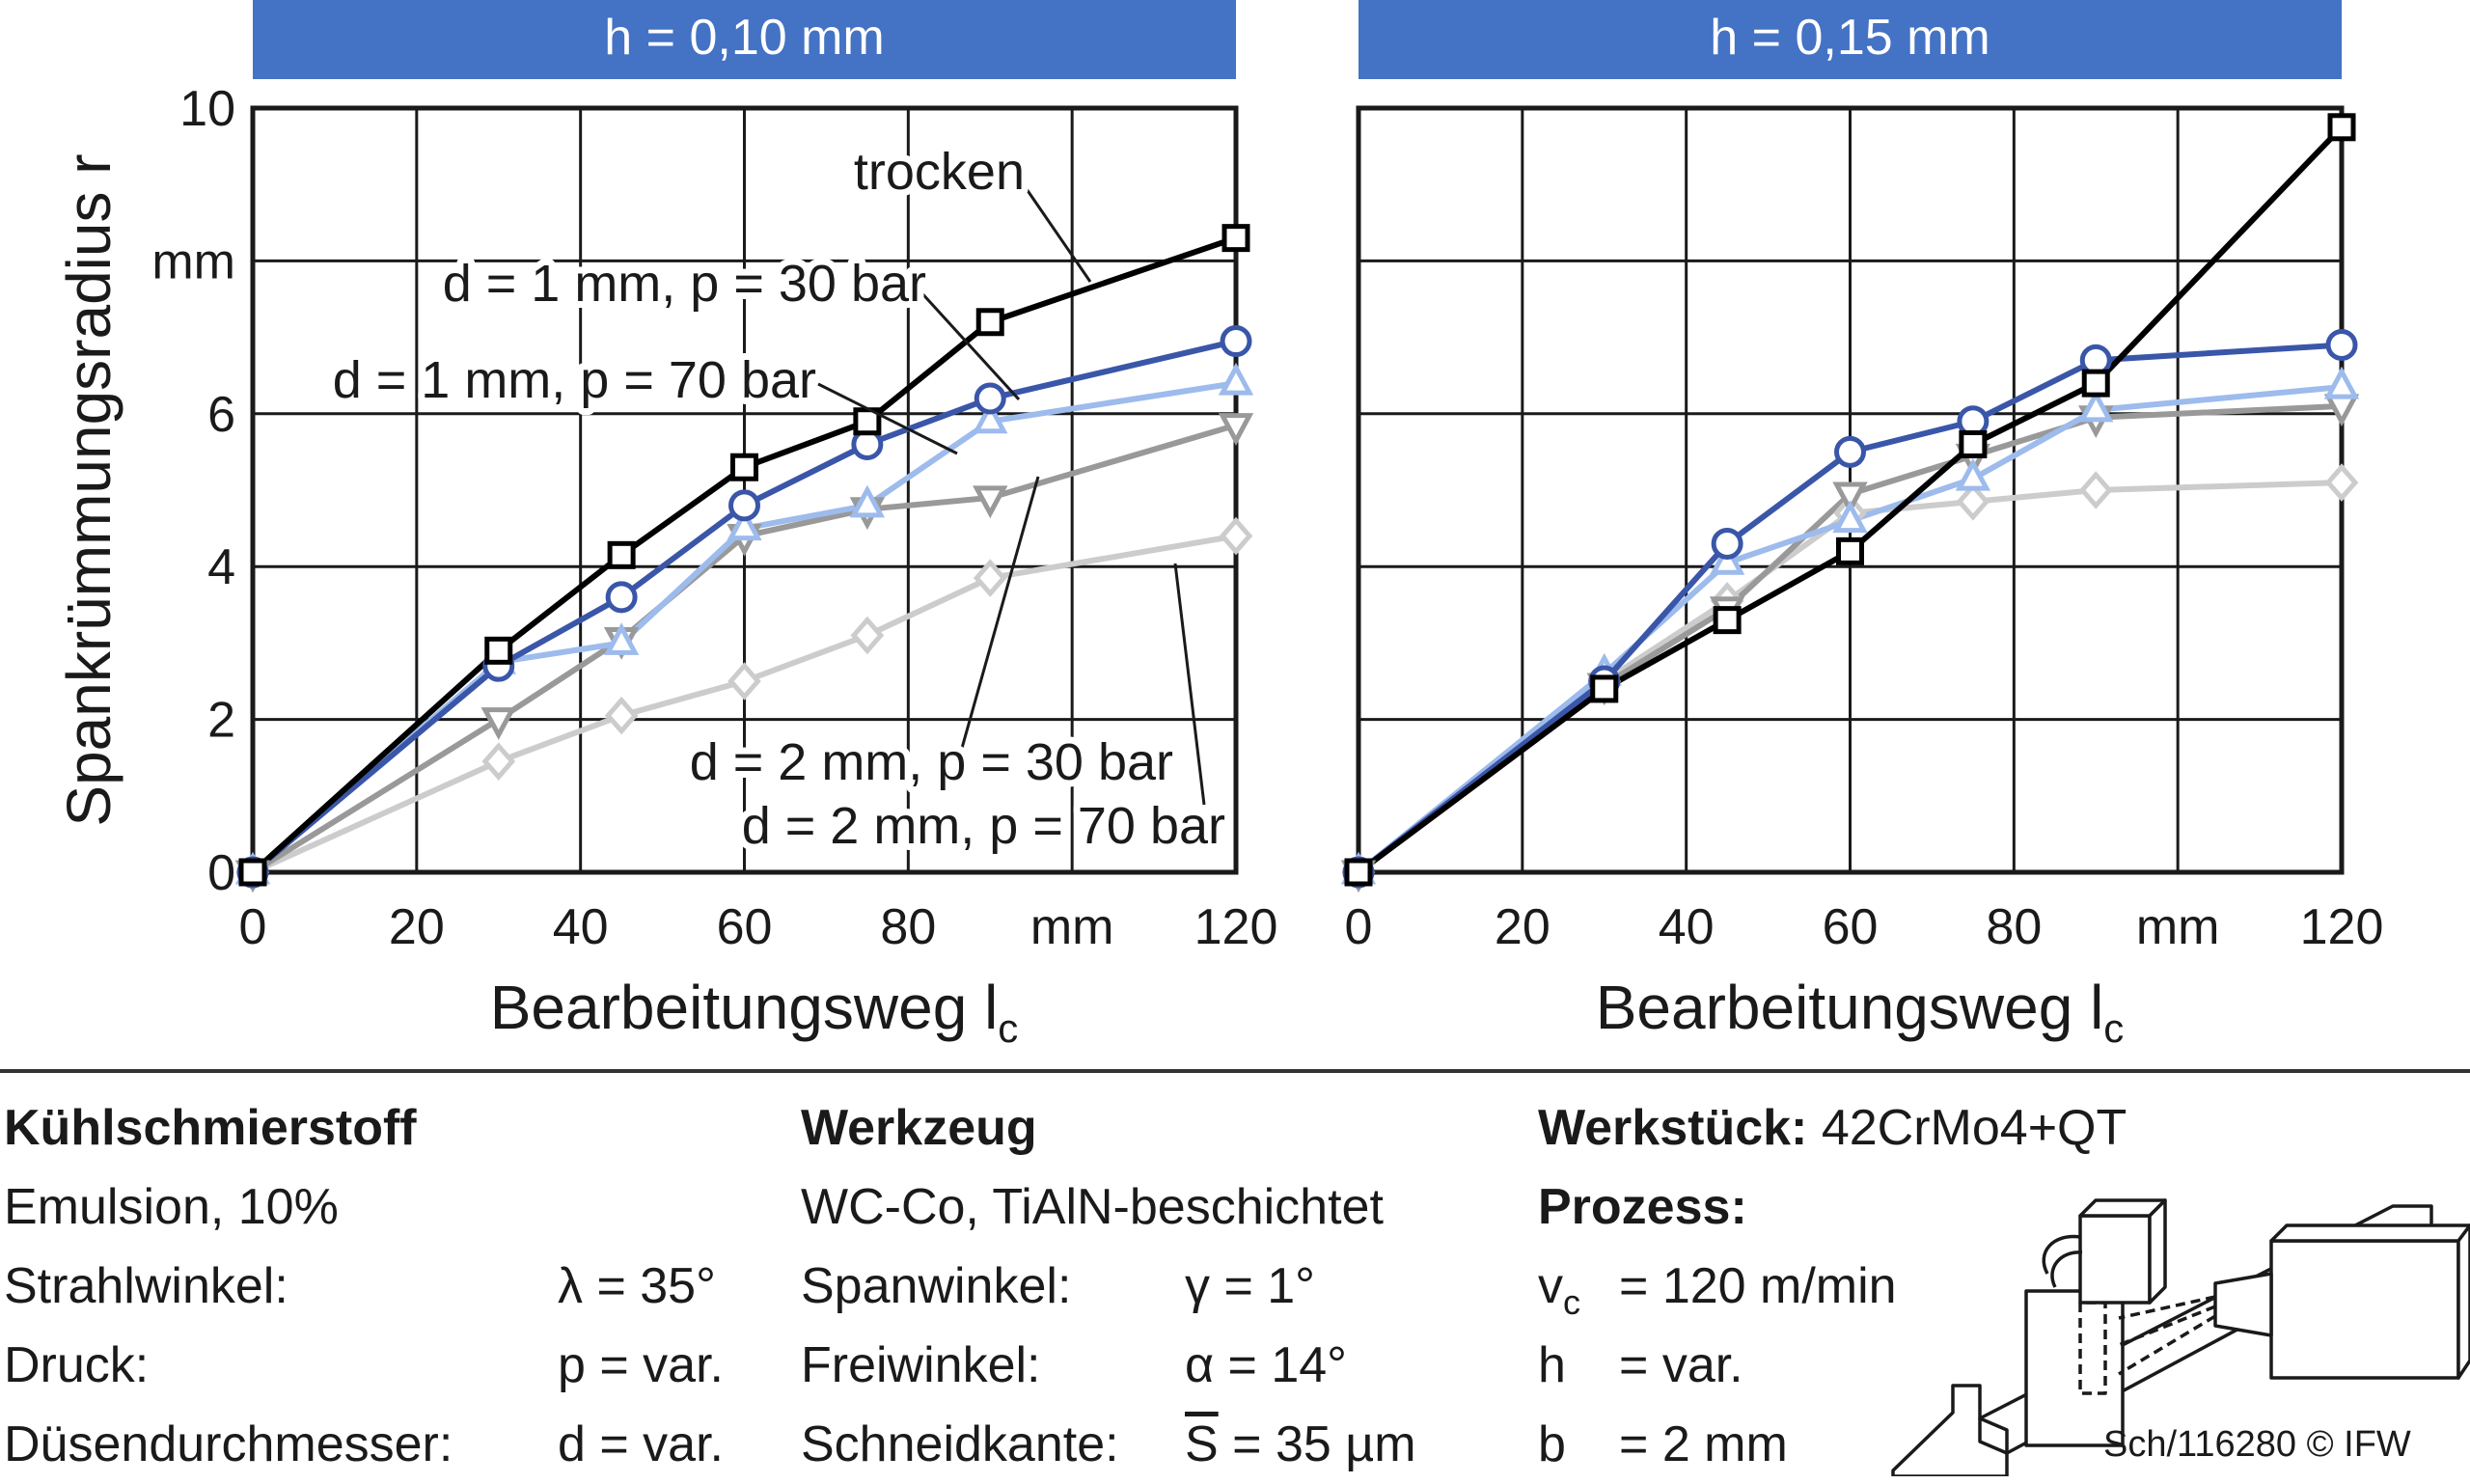 The height and width of the screenshot is (1484, 2470). What do you see at coordinates (221, 721) in the screenshot?
I see `y-tick-label: 2` at bounding box center [221, 721].